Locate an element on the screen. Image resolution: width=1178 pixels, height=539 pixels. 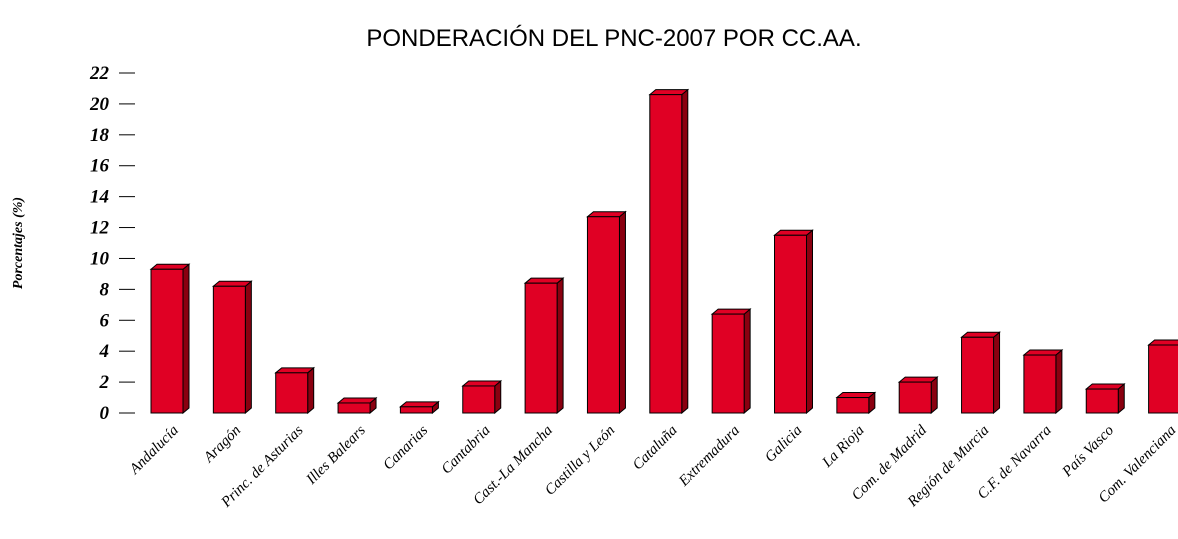
x-tick-label: Cataluña is located at coordinates (655, 448).